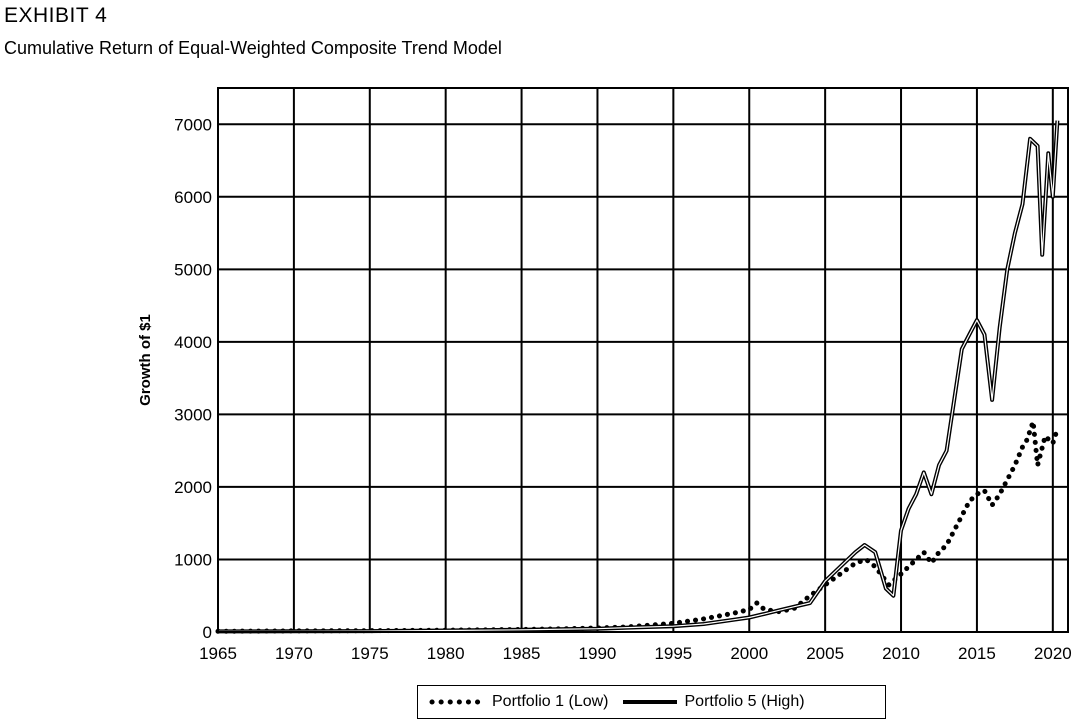 The height and width of the screenshot is (727, 1080). I want to click on legend-label-portfolio-5: Portfolio 5 (High), so click(744, 701).